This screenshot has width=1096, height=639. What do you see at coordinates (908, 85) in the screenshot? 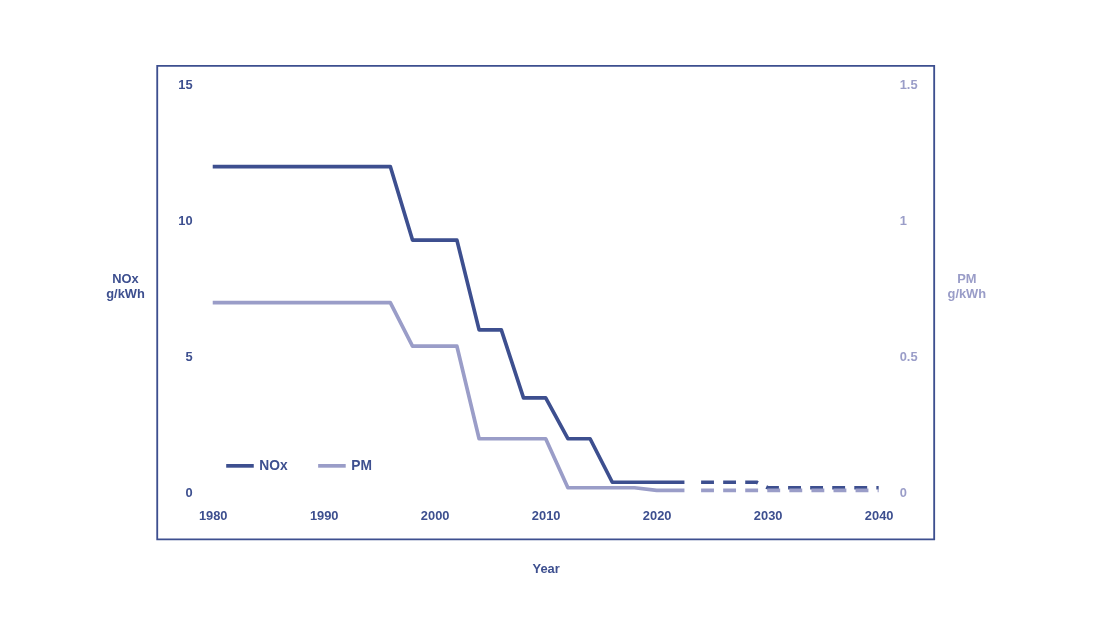
I see `y2-tick-label: 1.5` at bounding box center [908, 85].